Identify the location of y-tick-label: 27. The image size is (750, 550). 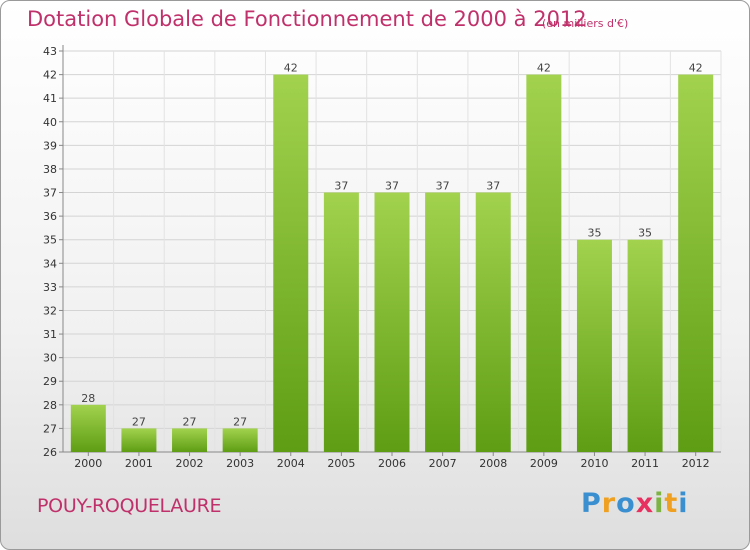
(50, 428).